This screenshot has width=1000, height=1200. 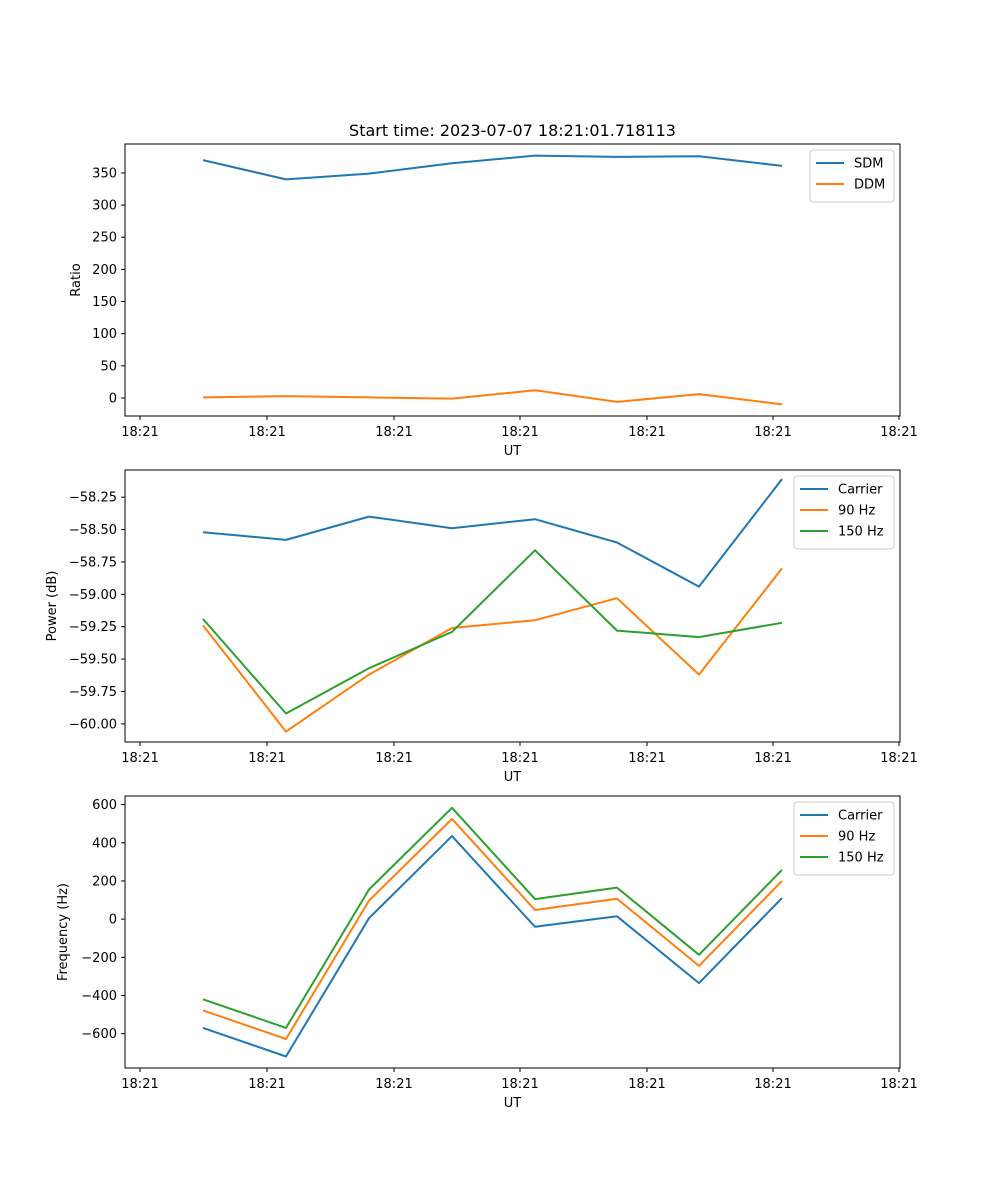 I want to click on series-line-sdm, so click(x=492, y=167).